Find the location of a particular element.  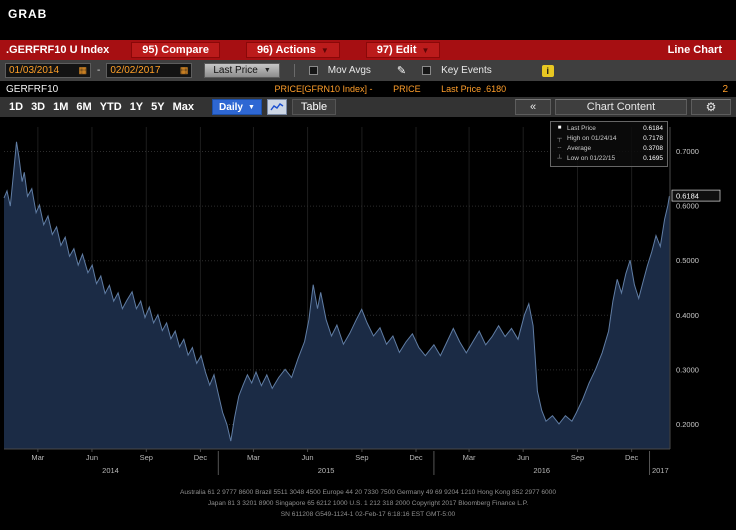

info-icon: i is located at coordinates (547, 70).